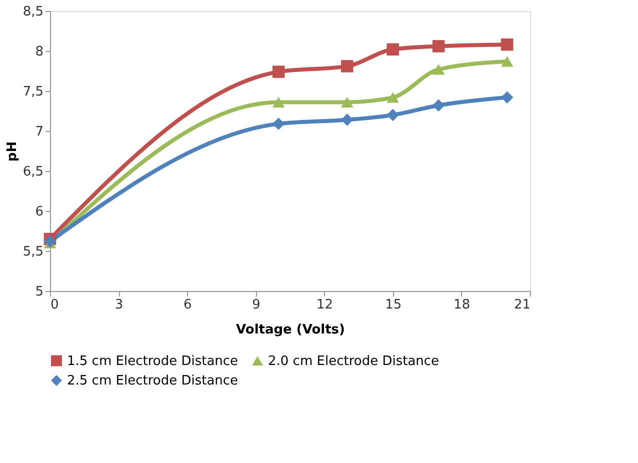 The image size is (638, 463). I want to click on y-tick-label: 7,5, so click(33, 92).